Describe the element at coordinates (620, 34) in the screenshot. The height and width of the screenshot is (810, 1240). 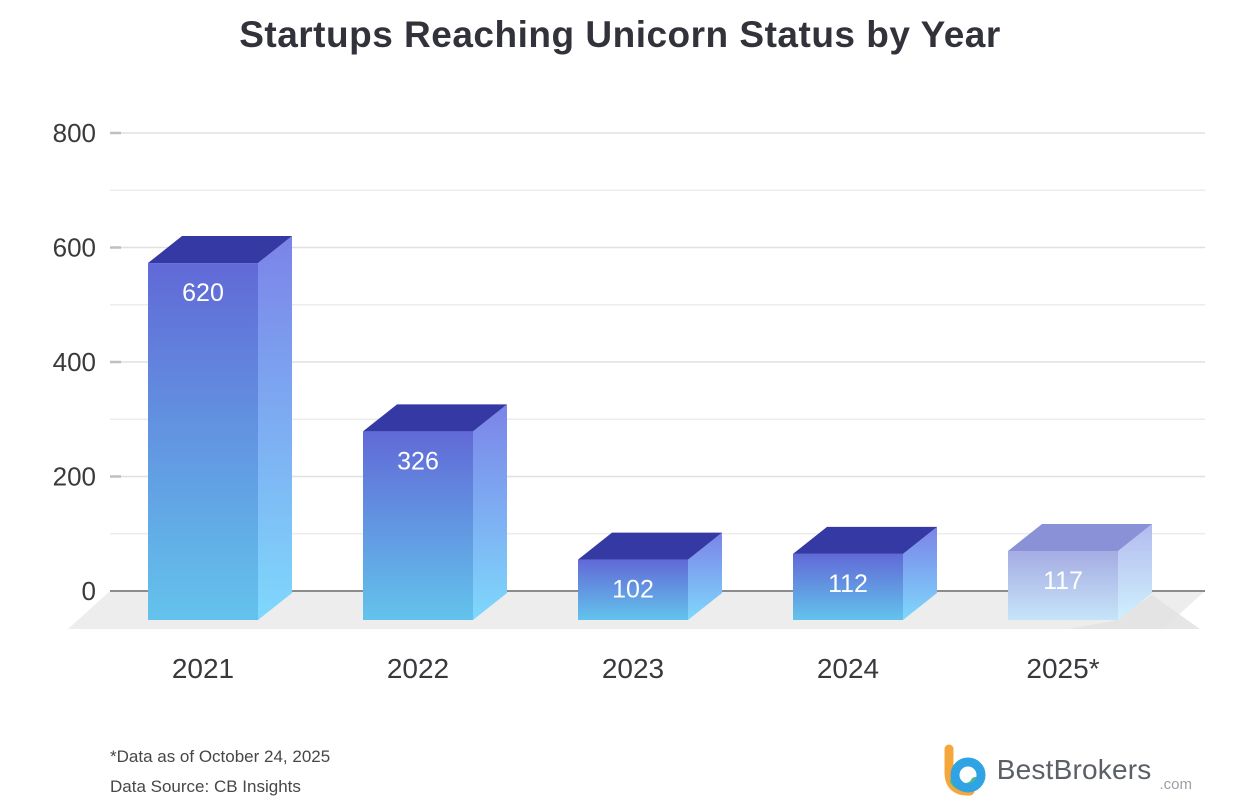
I see `chart-title: Startups Reaching Unicorn Status by Year` at that location.